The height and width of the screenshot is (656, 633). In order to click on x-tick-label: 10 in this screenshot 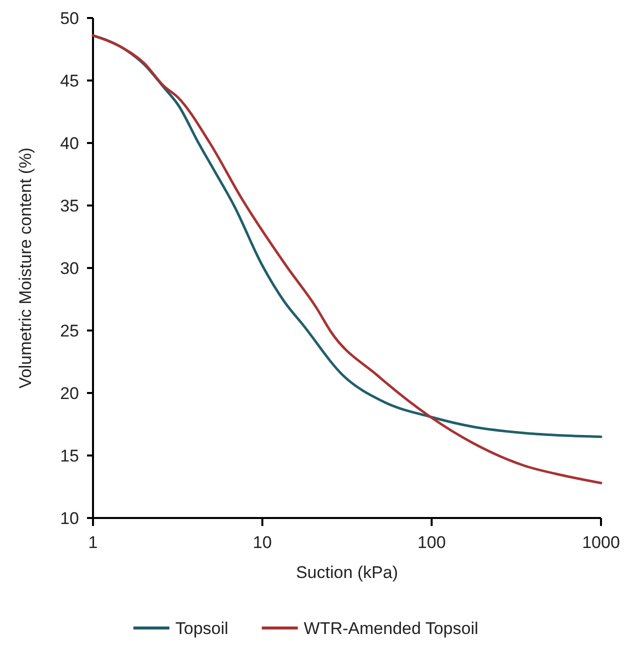, I will do `click(262, 542)`.